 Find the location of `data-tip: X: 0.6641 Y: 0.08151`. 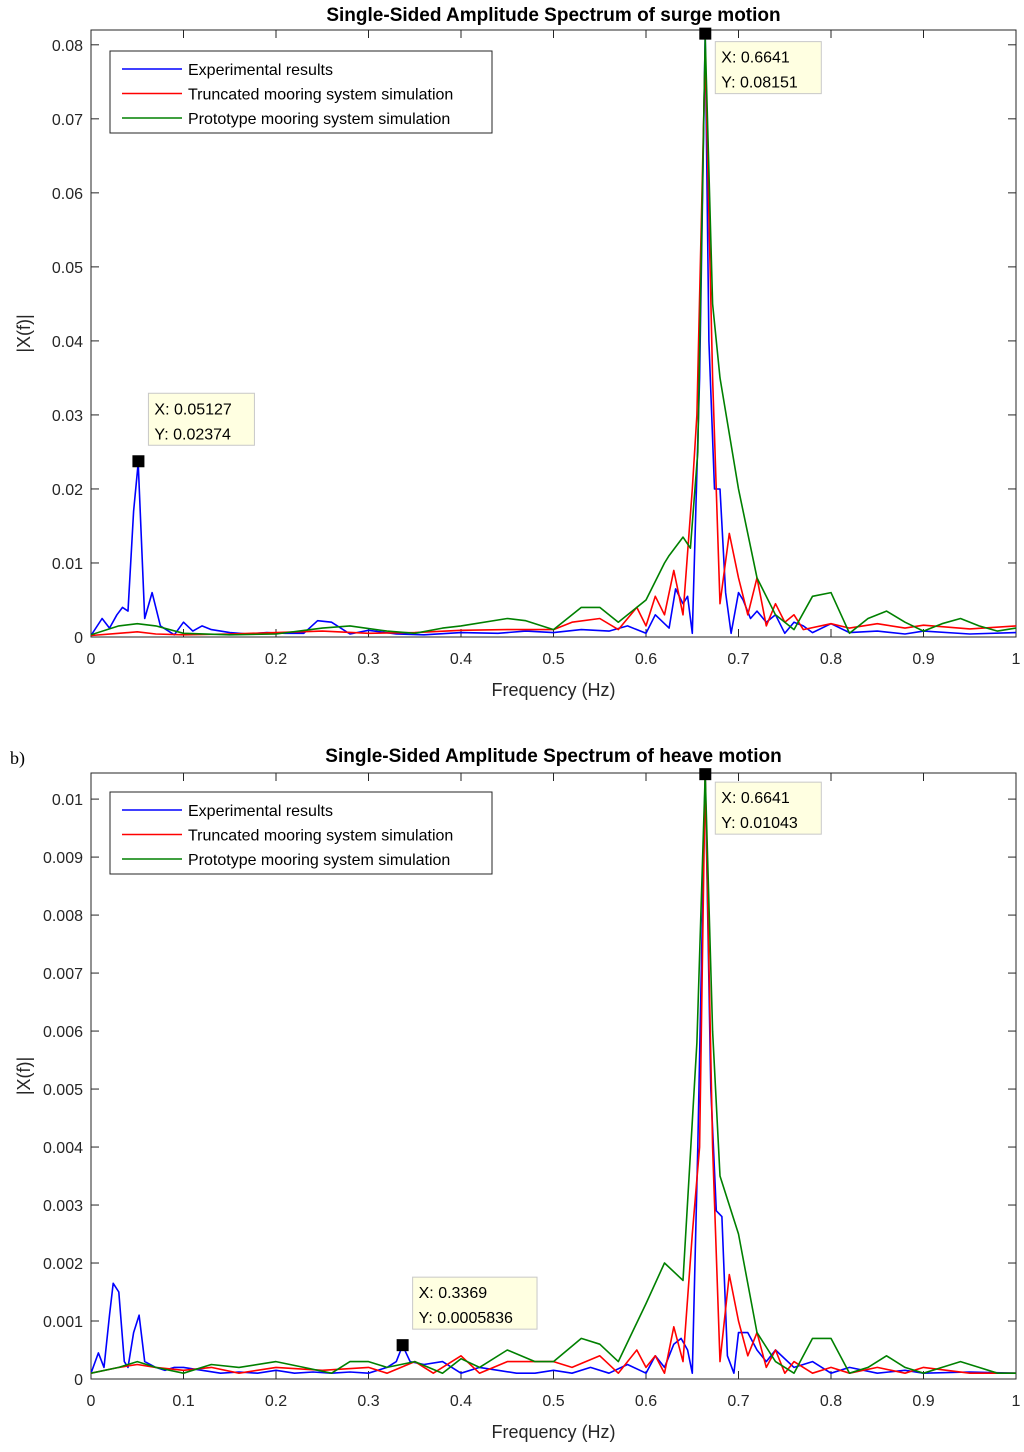

data-tip: X: 0.6641 Y: 0.08151 is located at coordinates (760, 61).